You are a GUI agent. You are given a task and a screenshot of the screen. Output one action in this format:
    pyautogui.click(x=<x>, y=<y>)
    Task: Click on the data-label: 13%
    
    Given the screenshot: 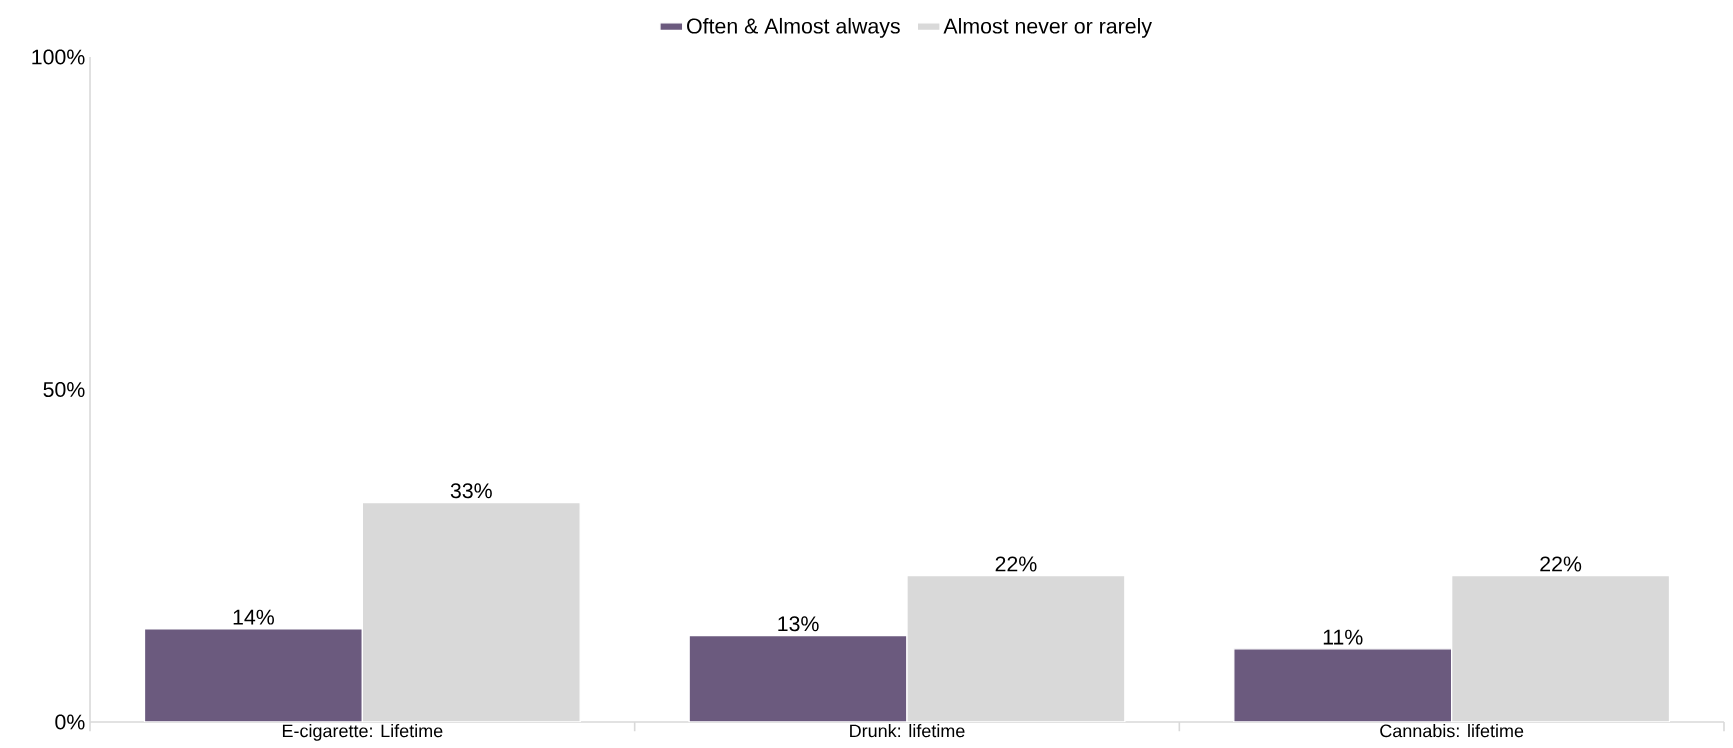 What is the action you would take?
    pyautogui.click(x=798, y=624)
    